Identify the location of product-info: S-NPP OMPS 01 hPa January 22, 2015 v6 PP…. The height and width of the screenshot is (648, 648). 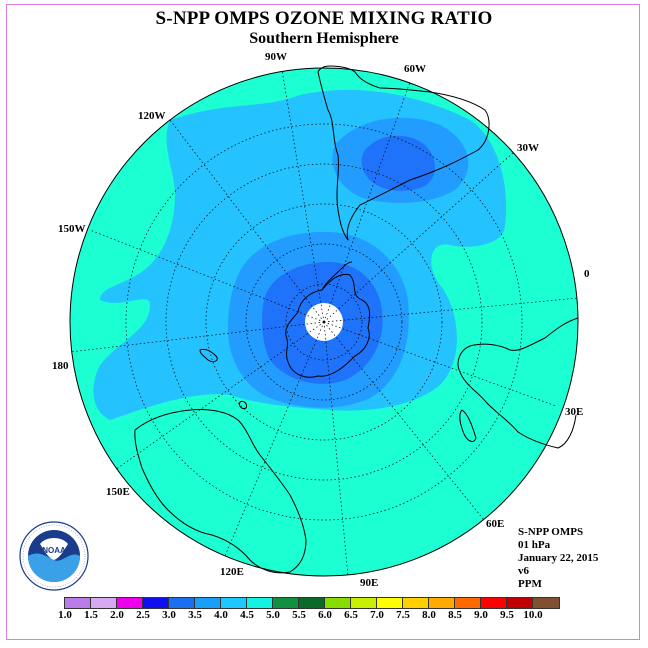
(558, 558).